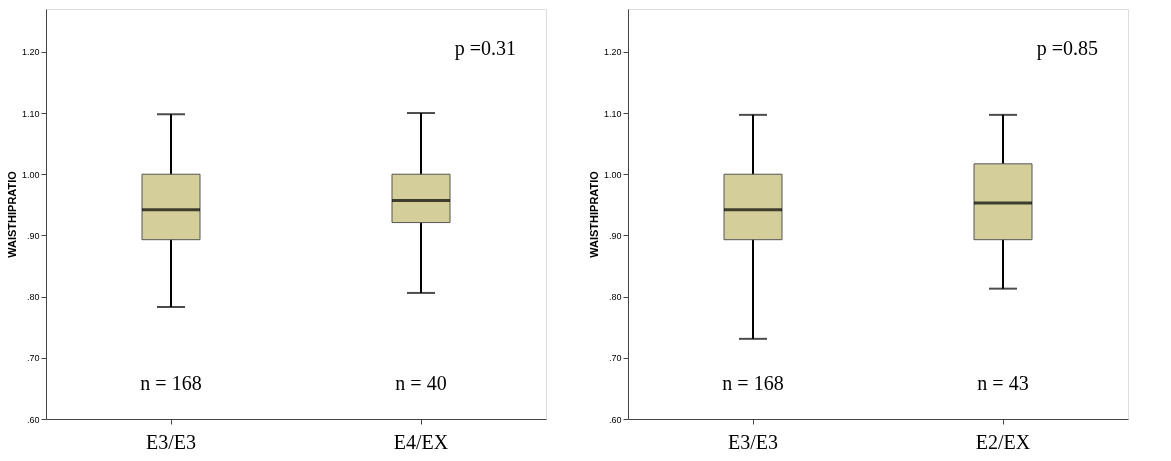 This screenshot has height=461, width=1171. I want to click on x-tick-label: E4/EX, so click(421, 441).